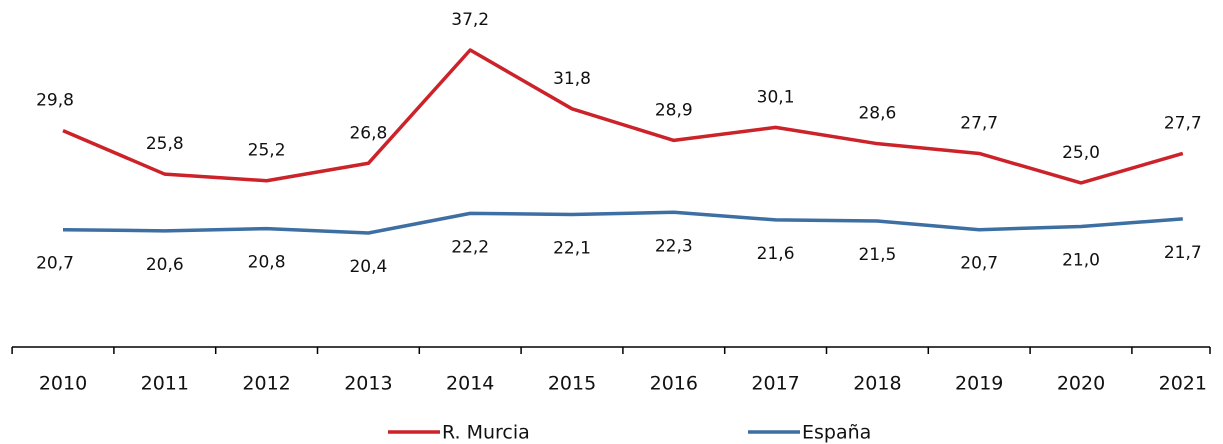 The width and height of the screenshot is (1223, 444). Describe the element at coordinates (368, 384) in the screenshot. I see `x-tick-label: 2013` at that location.